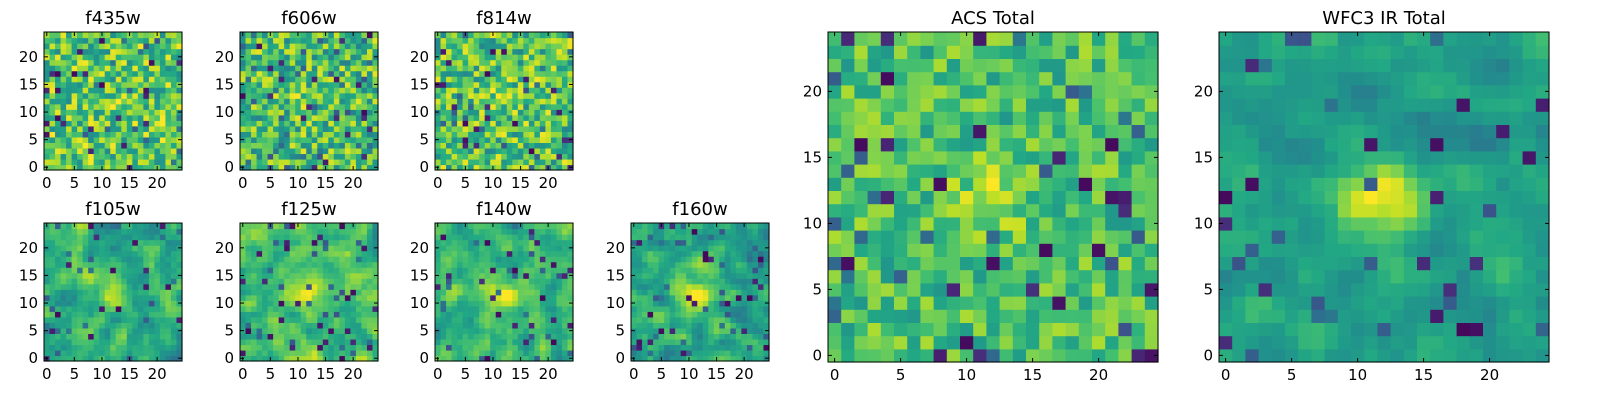 The width and height of the screenshot is (1600, 400). I want to click on y-tick-label: 15, so click(224, 275).